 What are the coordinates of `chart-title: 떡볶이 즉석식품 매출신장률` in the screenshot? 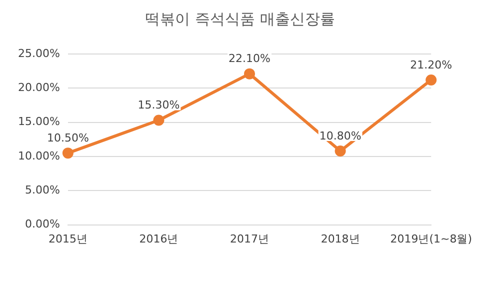 It's located at (240, 19).